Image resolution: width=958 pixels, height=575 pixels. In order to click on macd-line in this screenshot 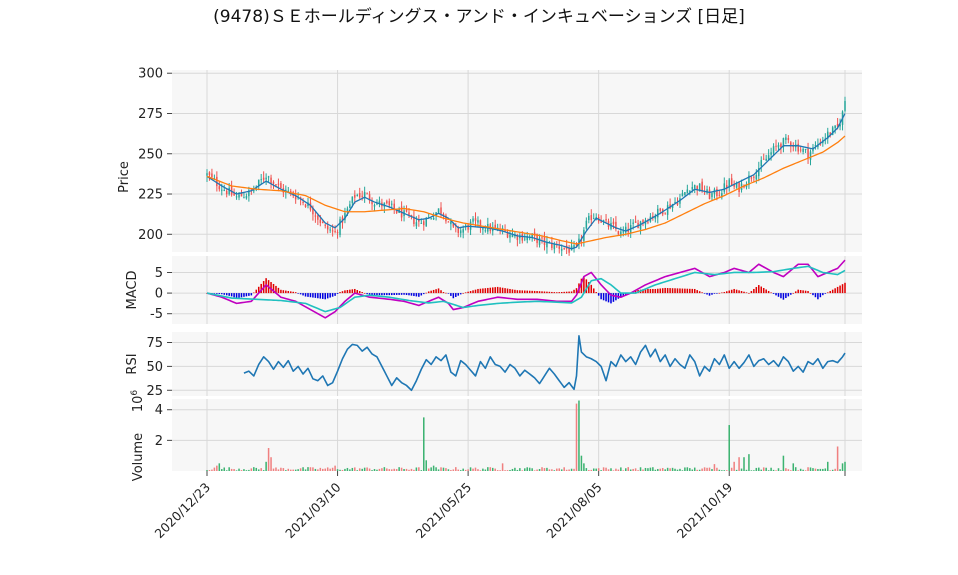, I will do `click(526, 289)`.